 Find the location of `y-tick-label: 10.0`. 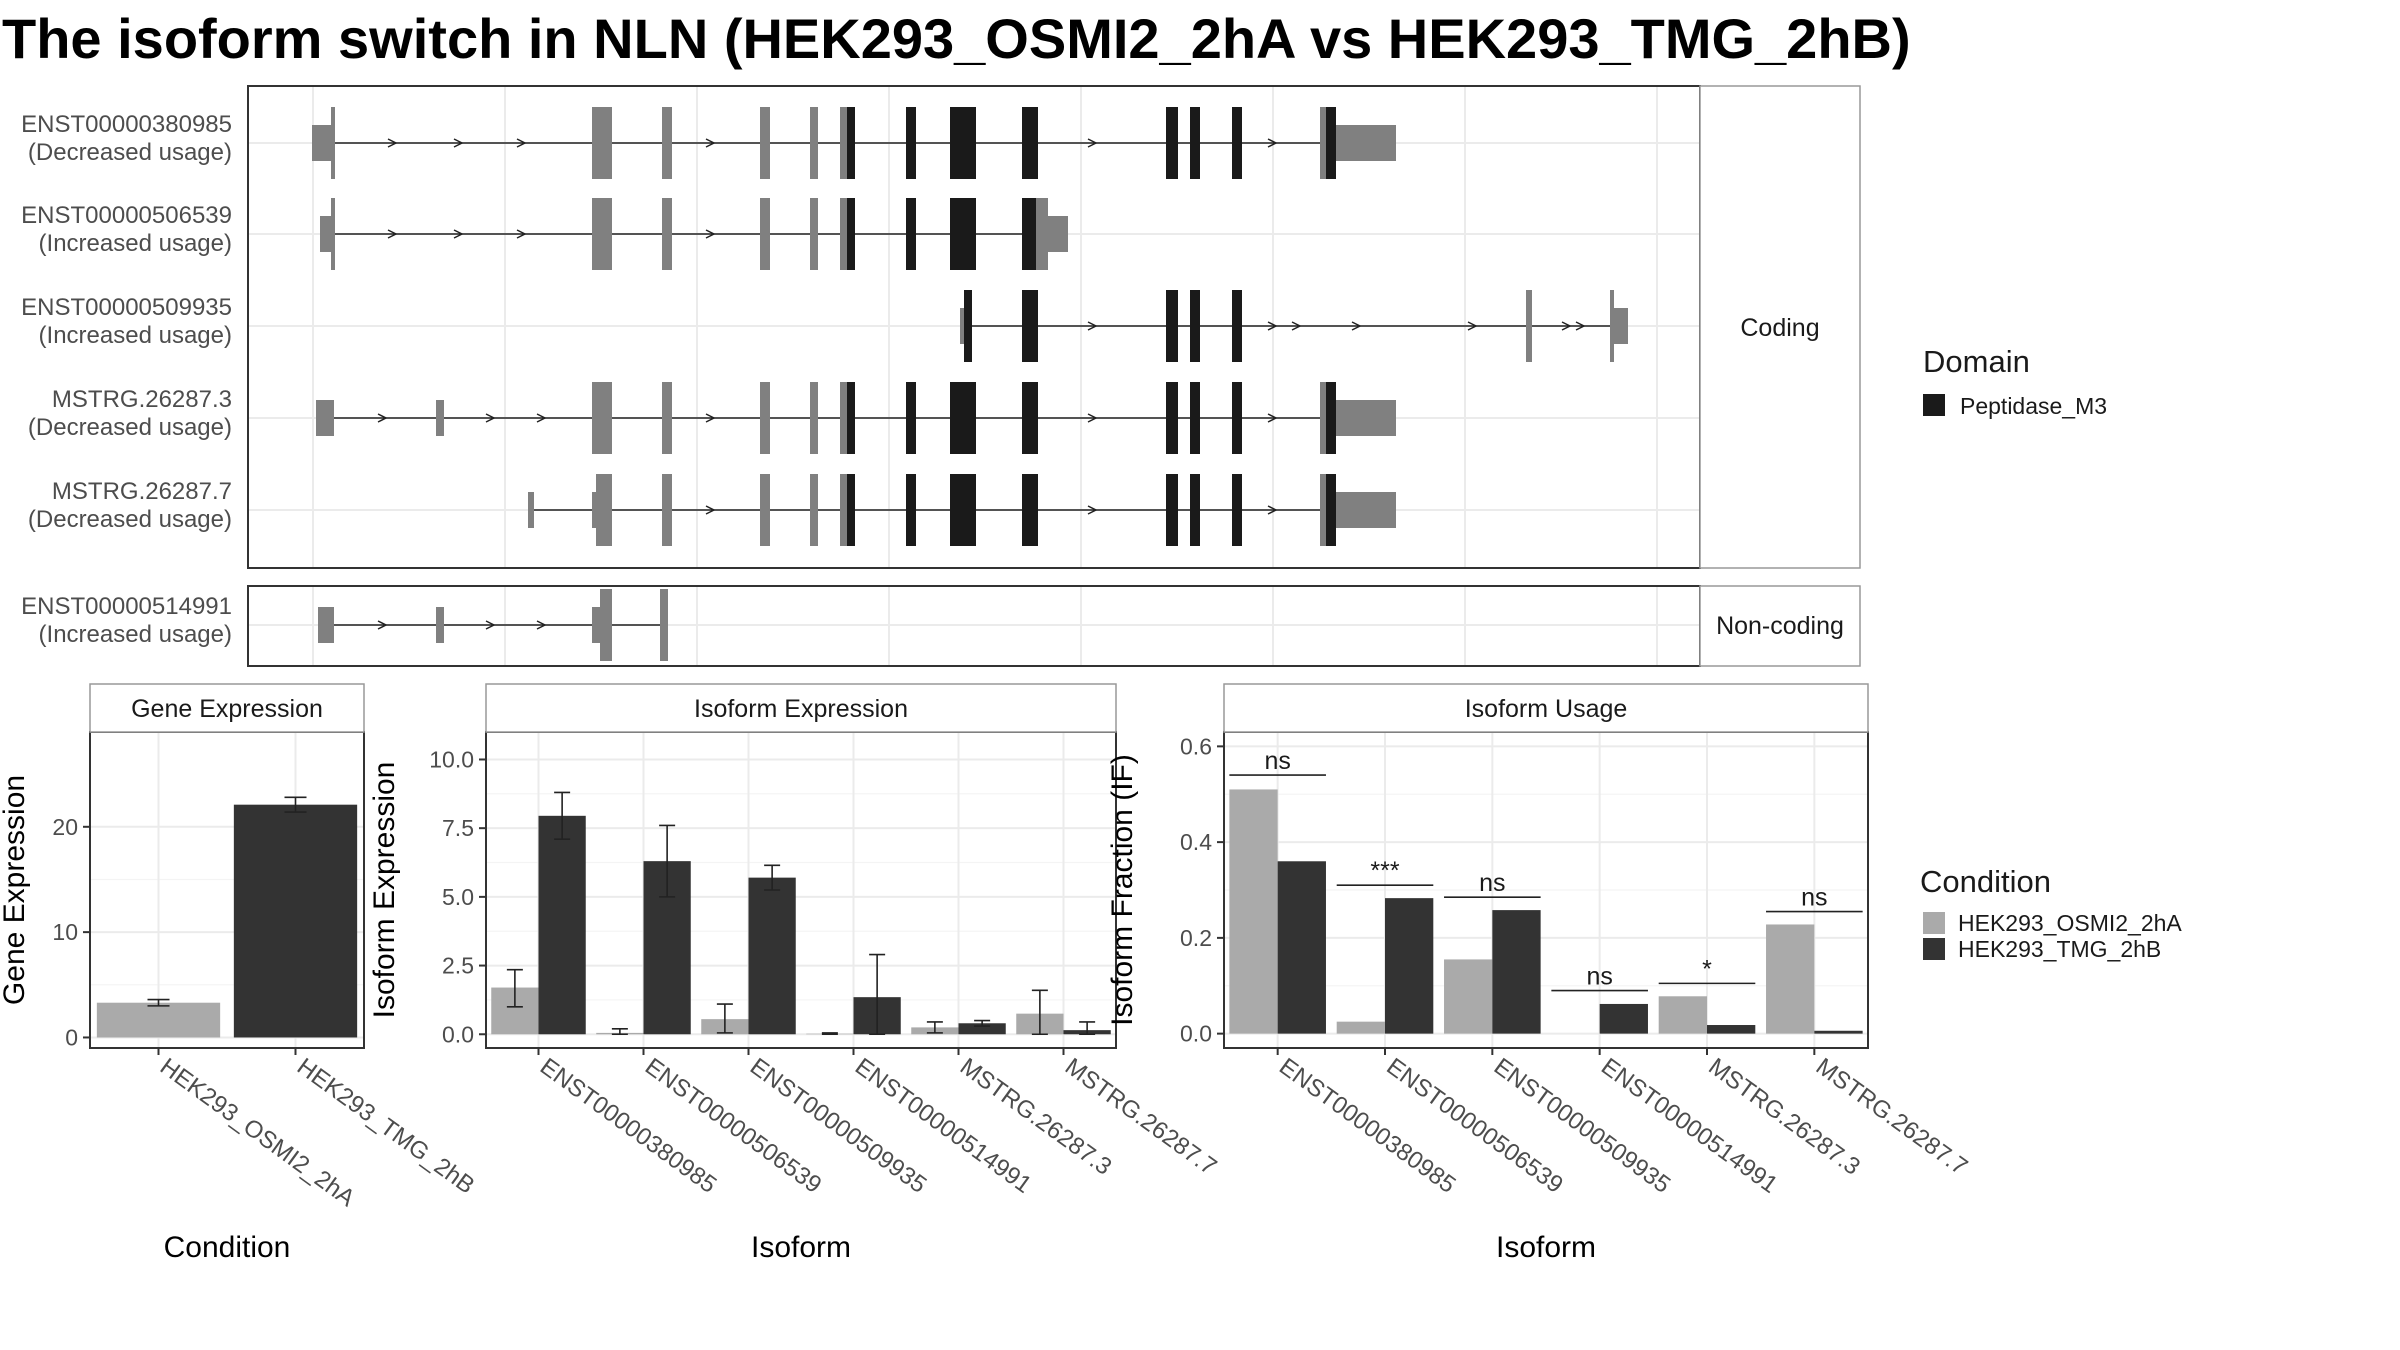

y-tick-label: 10.0 is located at coordinates (451, 759).